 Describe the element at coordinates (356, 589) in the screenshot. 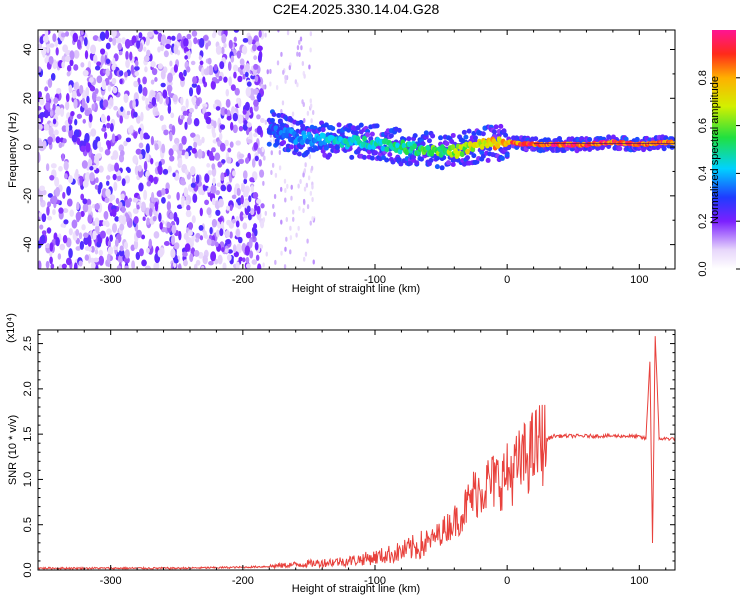

I see `snr-xlabel: Height of straight line (km)` at that location.